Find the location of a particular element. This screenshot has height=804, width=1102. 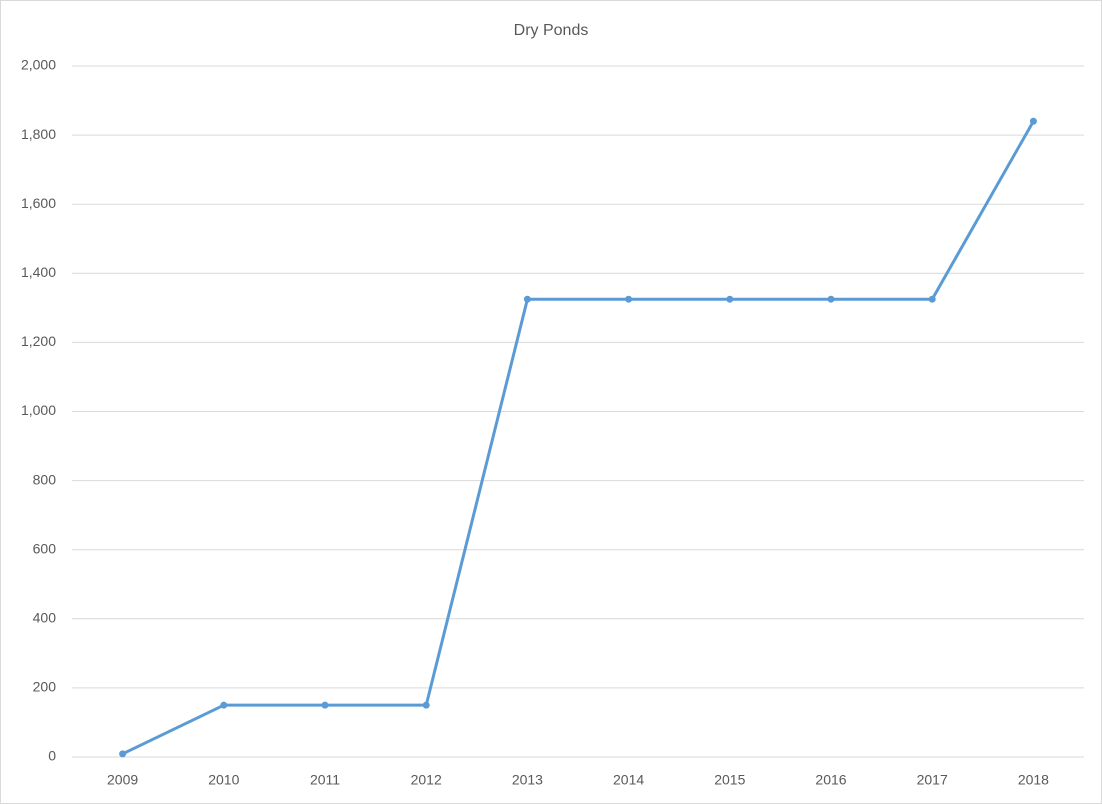

x-tick-label: 2017 is located at coordinates (932, 780).